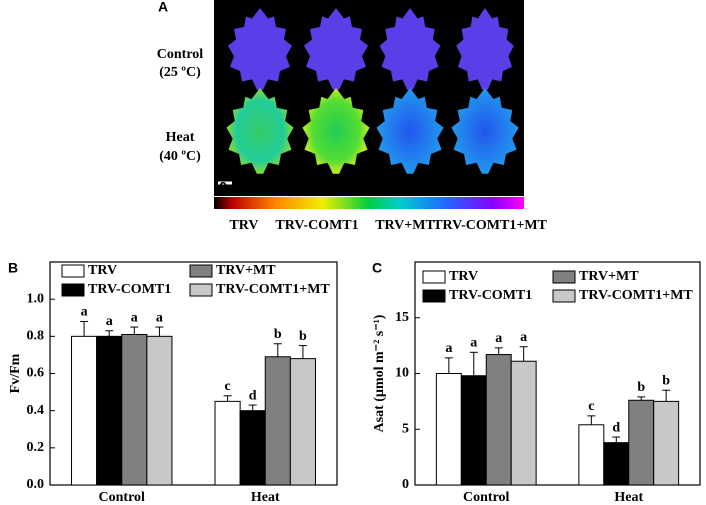 Image resolution: width=706 pixels, height=505 pixels. What do you see at coordinates (180, 54) in the screenshot?
I see `row-label: Control` at bounding box center [180, 54].